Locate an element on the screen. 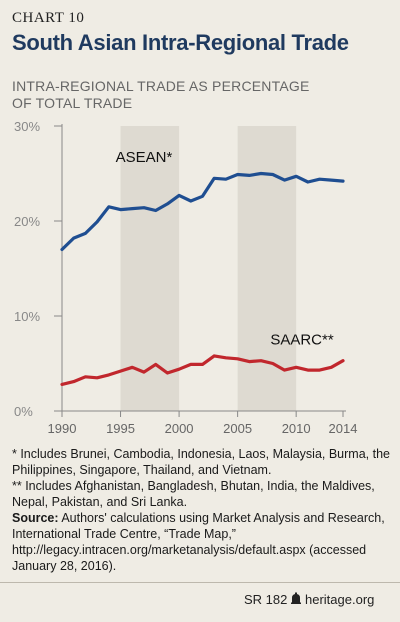 The image size is (400, 622). x-tick-label: 1990 is located at coordinates (62, 428).